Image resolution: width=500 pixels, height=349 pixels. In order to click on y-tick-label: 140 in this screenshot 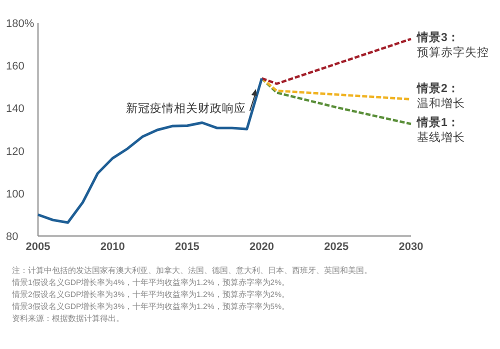, I will do `click(15, 109)`.